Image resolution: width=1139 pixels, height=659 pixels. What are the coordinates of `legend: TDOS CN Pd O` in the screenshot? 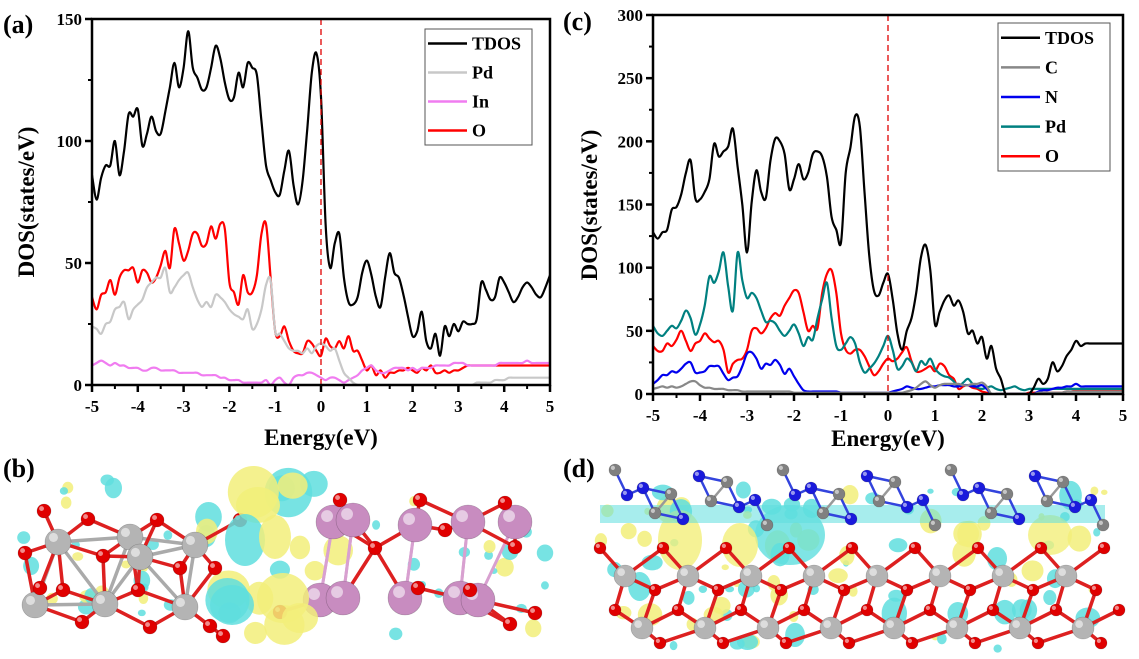 It's located at (1054, 97).